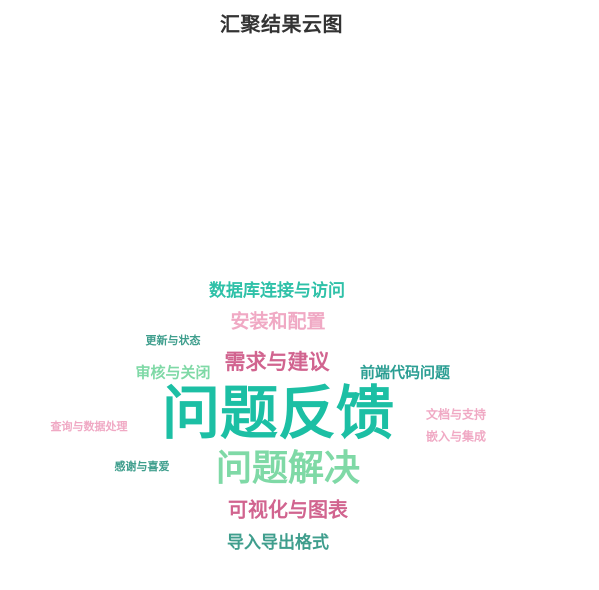 This screenshot has height=590, width=599. I want to click on word-5: 可视化与图表, so click(288, 510).